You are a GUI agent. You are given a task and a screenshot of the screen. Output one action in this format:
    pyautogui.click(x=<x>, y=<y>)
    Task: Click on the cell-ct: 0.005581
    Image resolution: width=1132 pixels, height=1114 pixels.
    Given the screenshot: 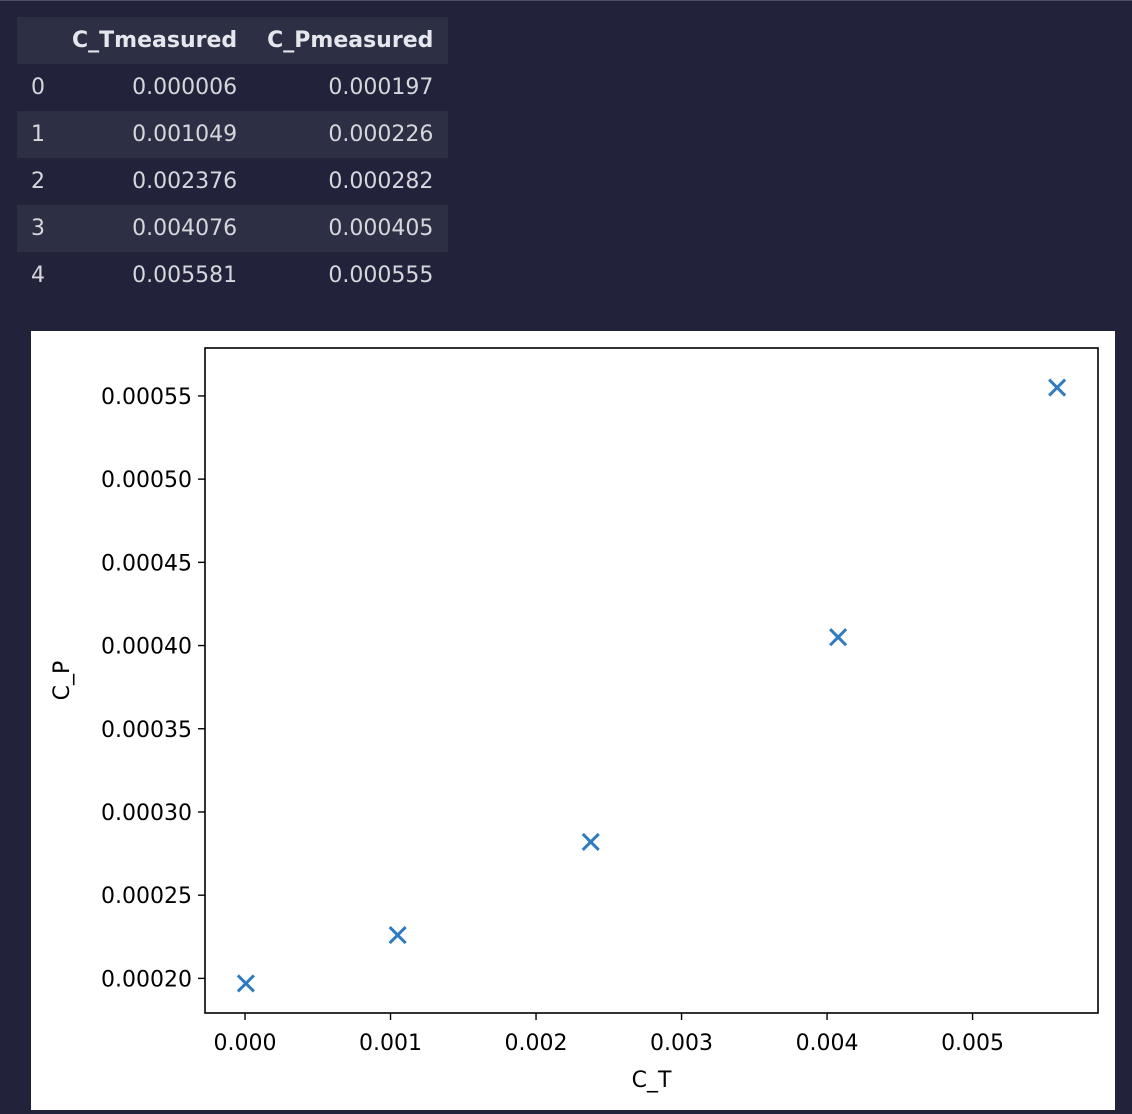 What is the action you would take?
    pyautogui.click(x=155, y=275)
    